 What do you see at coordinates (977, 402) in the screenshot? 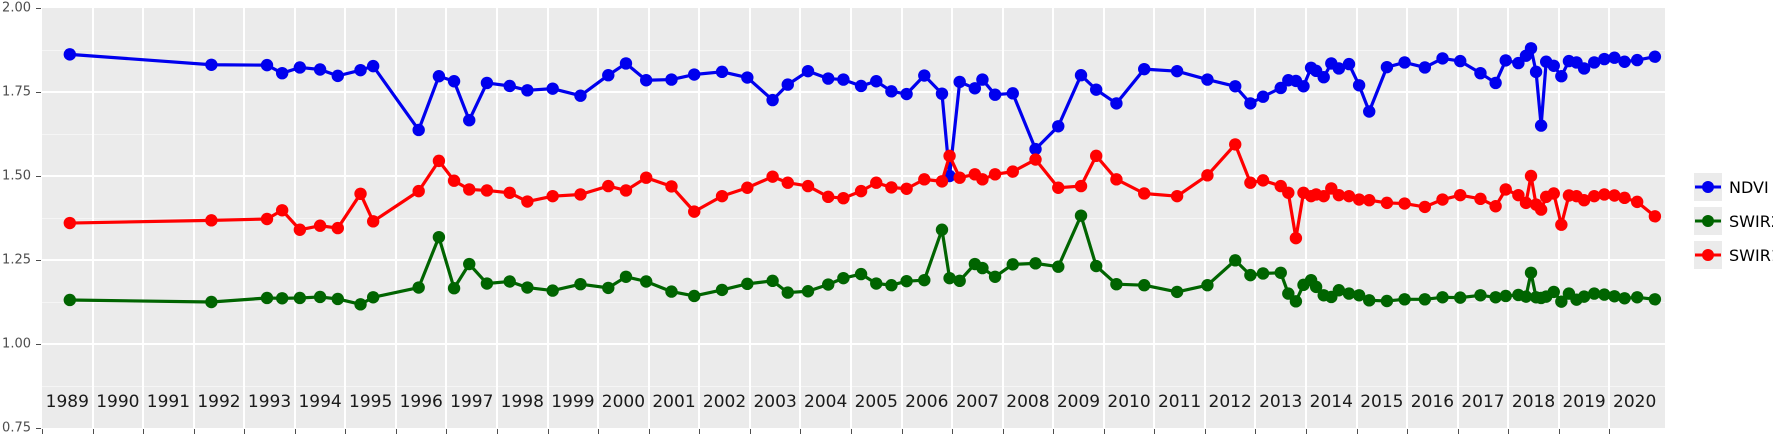
I see `x-axis-year-label: 2007` at bounding box center [977, 402].